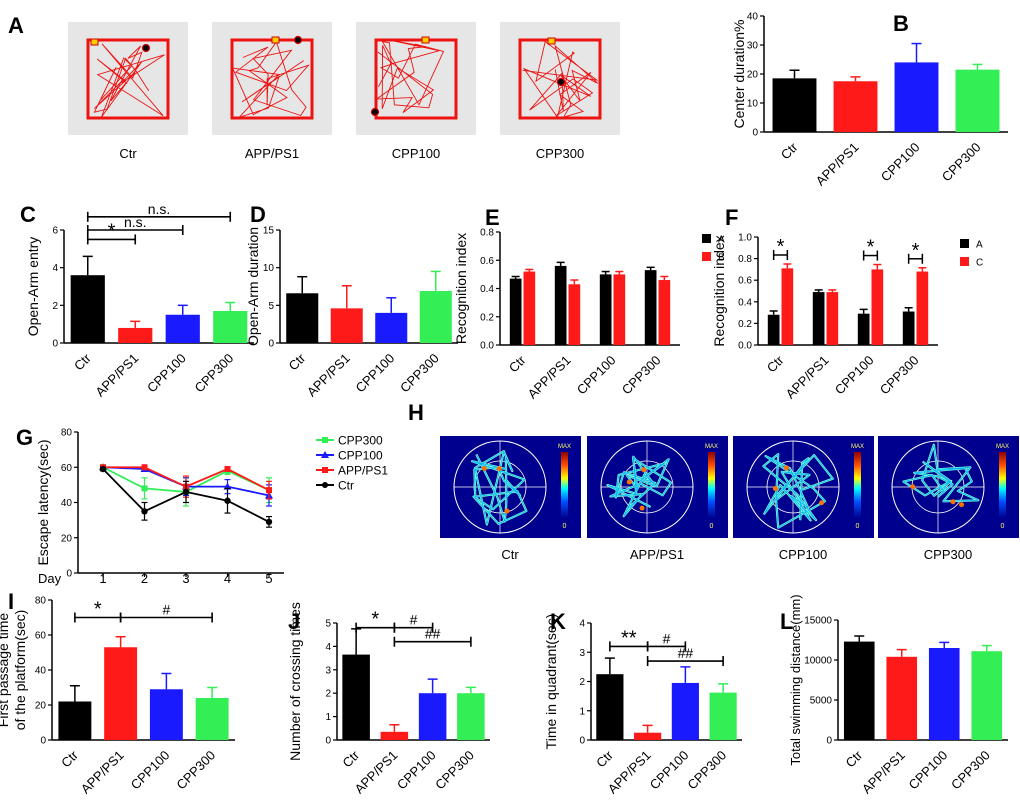  I want to click on G-panel-letter: G, so click(24, 437).